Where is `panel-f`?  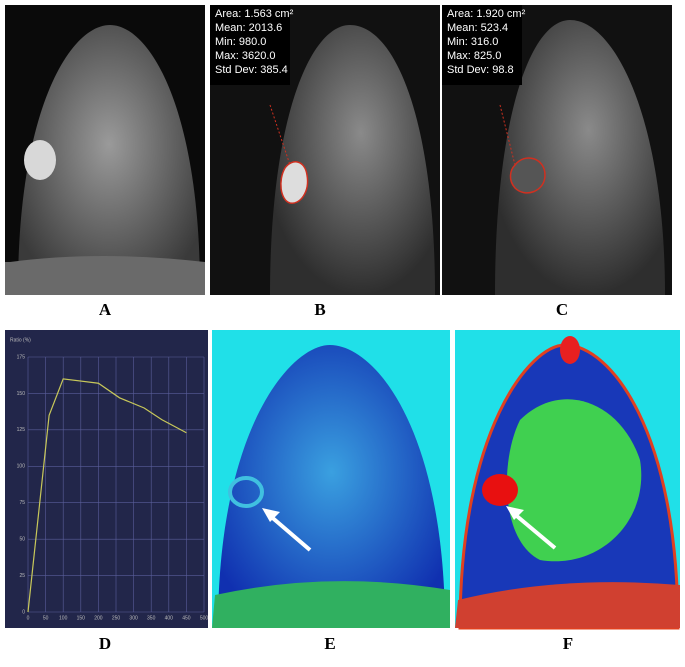
panel-f is located at coordinates (567, 480).